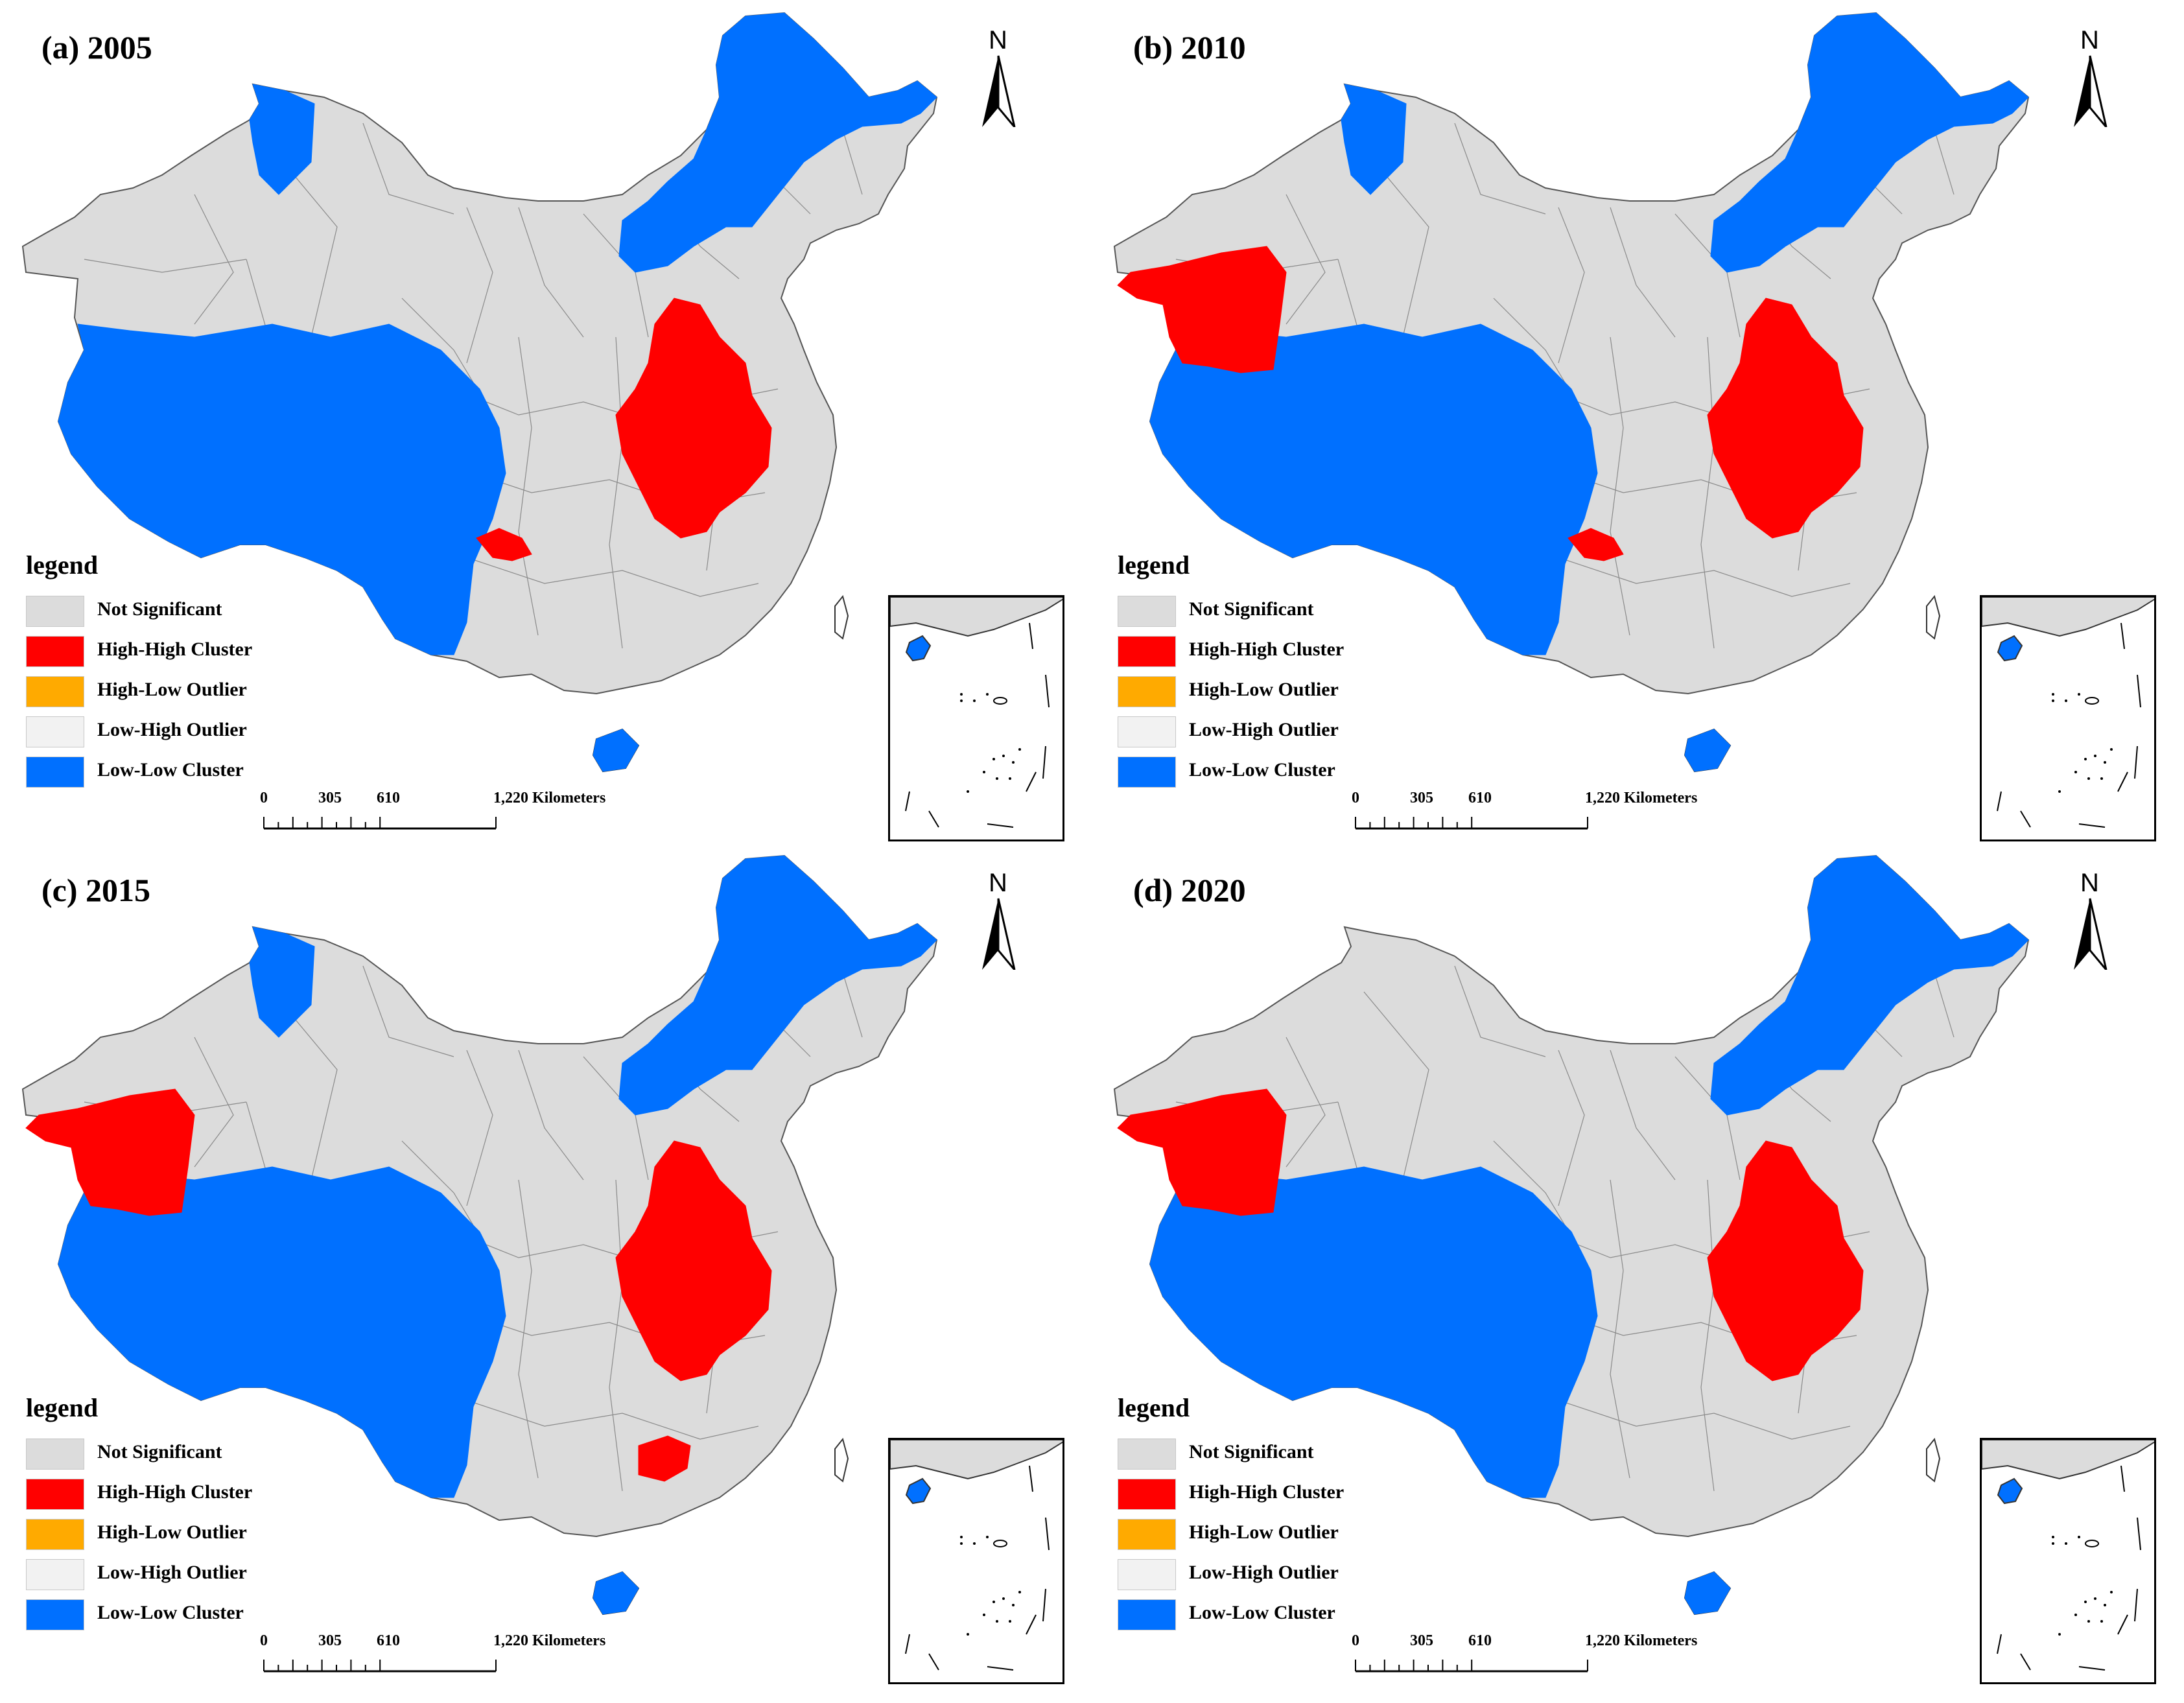 This screenshot has width=2184, height=1703. Describe the element at coordinates (55, 1534) in the screenshot. I see `high-low-swatch` at that location.